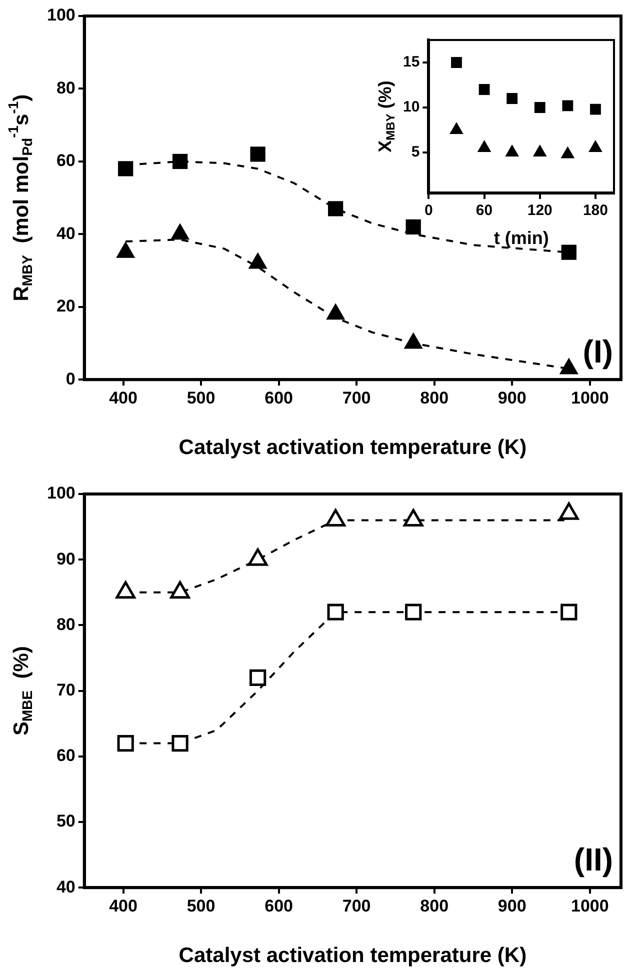 The width and height of the screenshot is (635, 978). I want to click on y-tick-label: 20, so click(66, 306).